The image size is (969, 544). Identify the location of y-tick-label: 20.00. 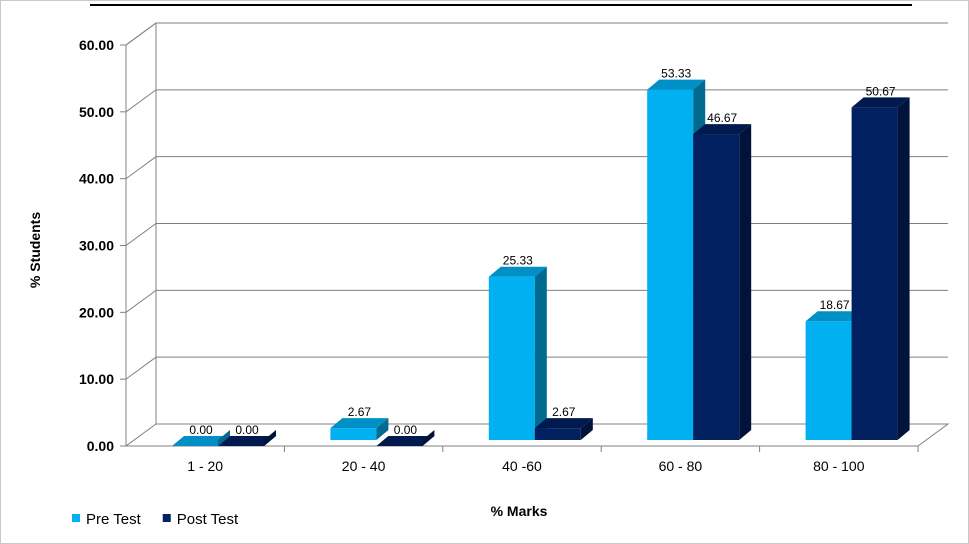
(96, 312).